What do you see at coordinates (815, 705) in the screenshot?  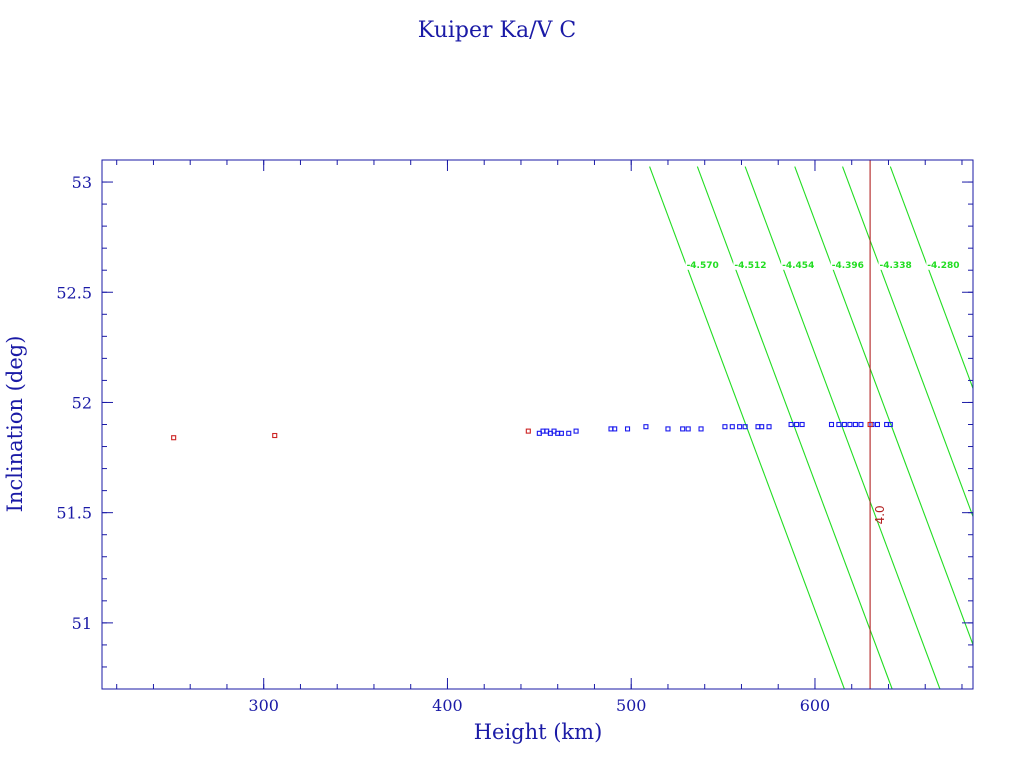 I see `x-tick-label: 600` at bounding box center [815, 705].